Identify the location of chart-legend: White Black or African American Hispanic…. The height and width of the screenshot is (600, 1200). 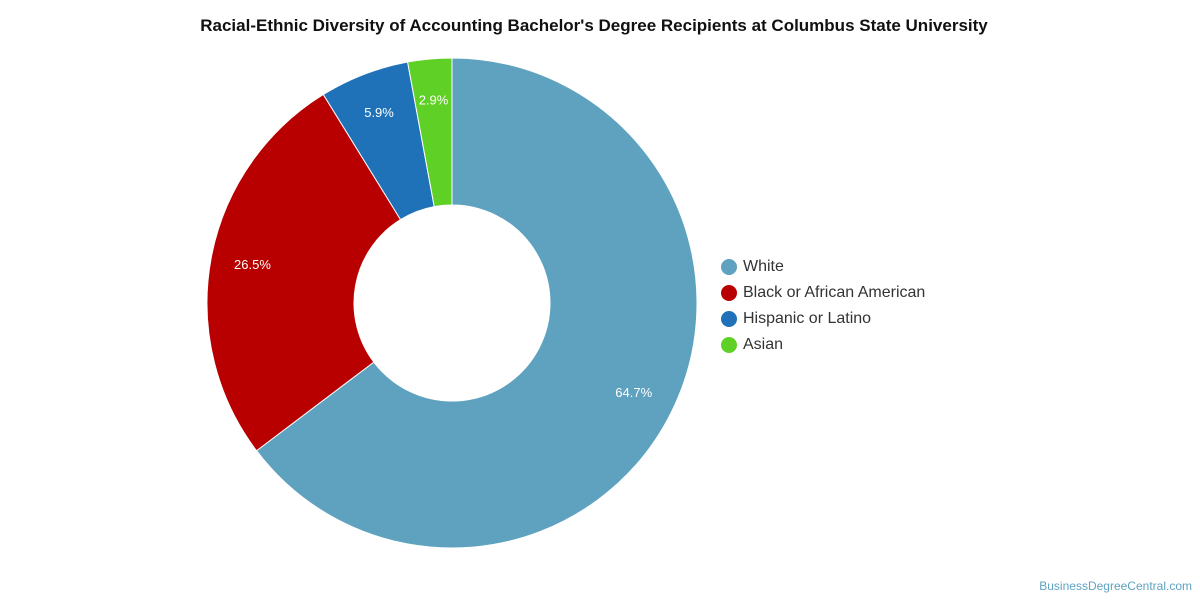
(823, 306).